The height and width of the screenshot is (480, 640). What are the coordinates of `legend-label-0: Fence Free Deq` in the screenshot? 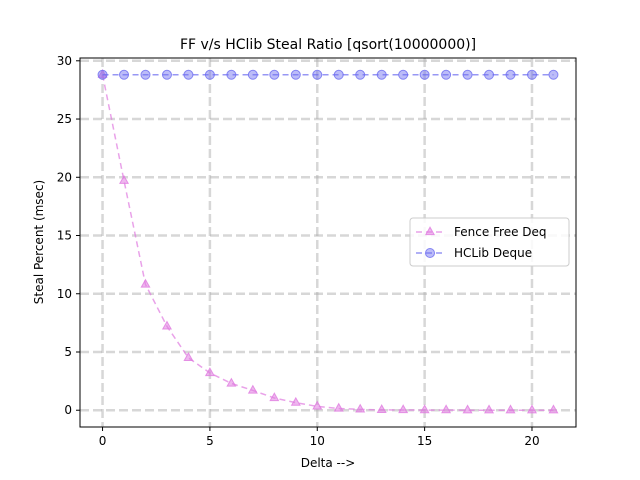 It's located at (500, 232).